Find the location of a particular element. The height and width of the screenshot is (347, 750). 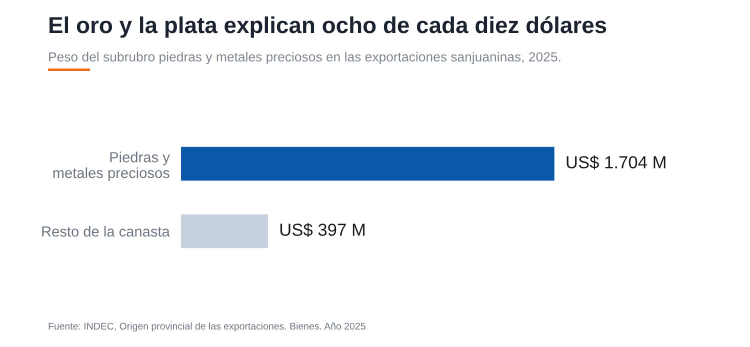

y-tick-label: Resto de la canasta is located at coordinates (106, 231).